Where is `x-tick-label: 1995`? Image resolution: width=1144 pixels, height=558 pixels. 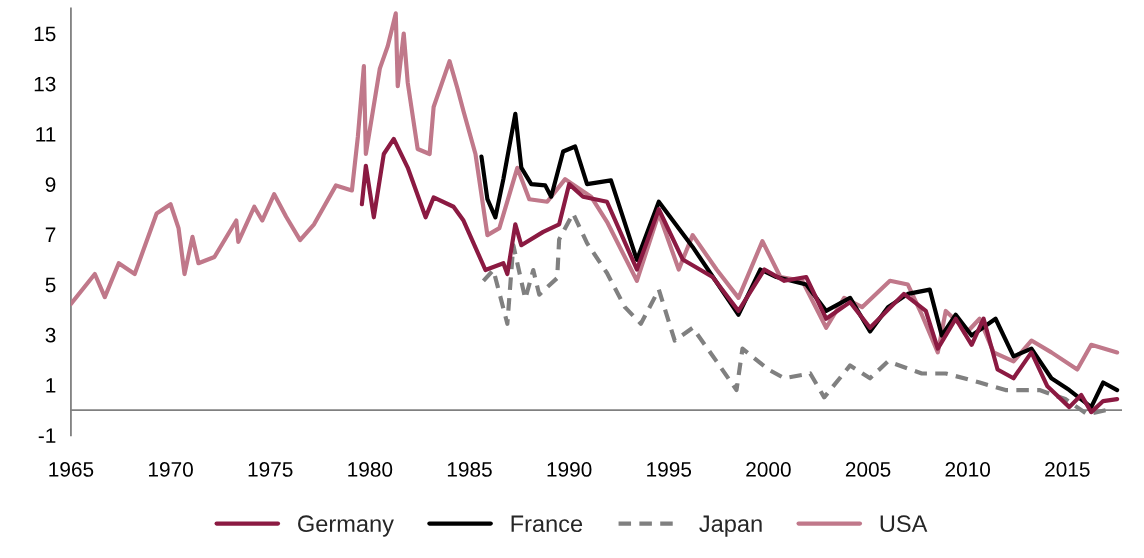 x-tick-label: 1995 is located at coordinates (669, 469).